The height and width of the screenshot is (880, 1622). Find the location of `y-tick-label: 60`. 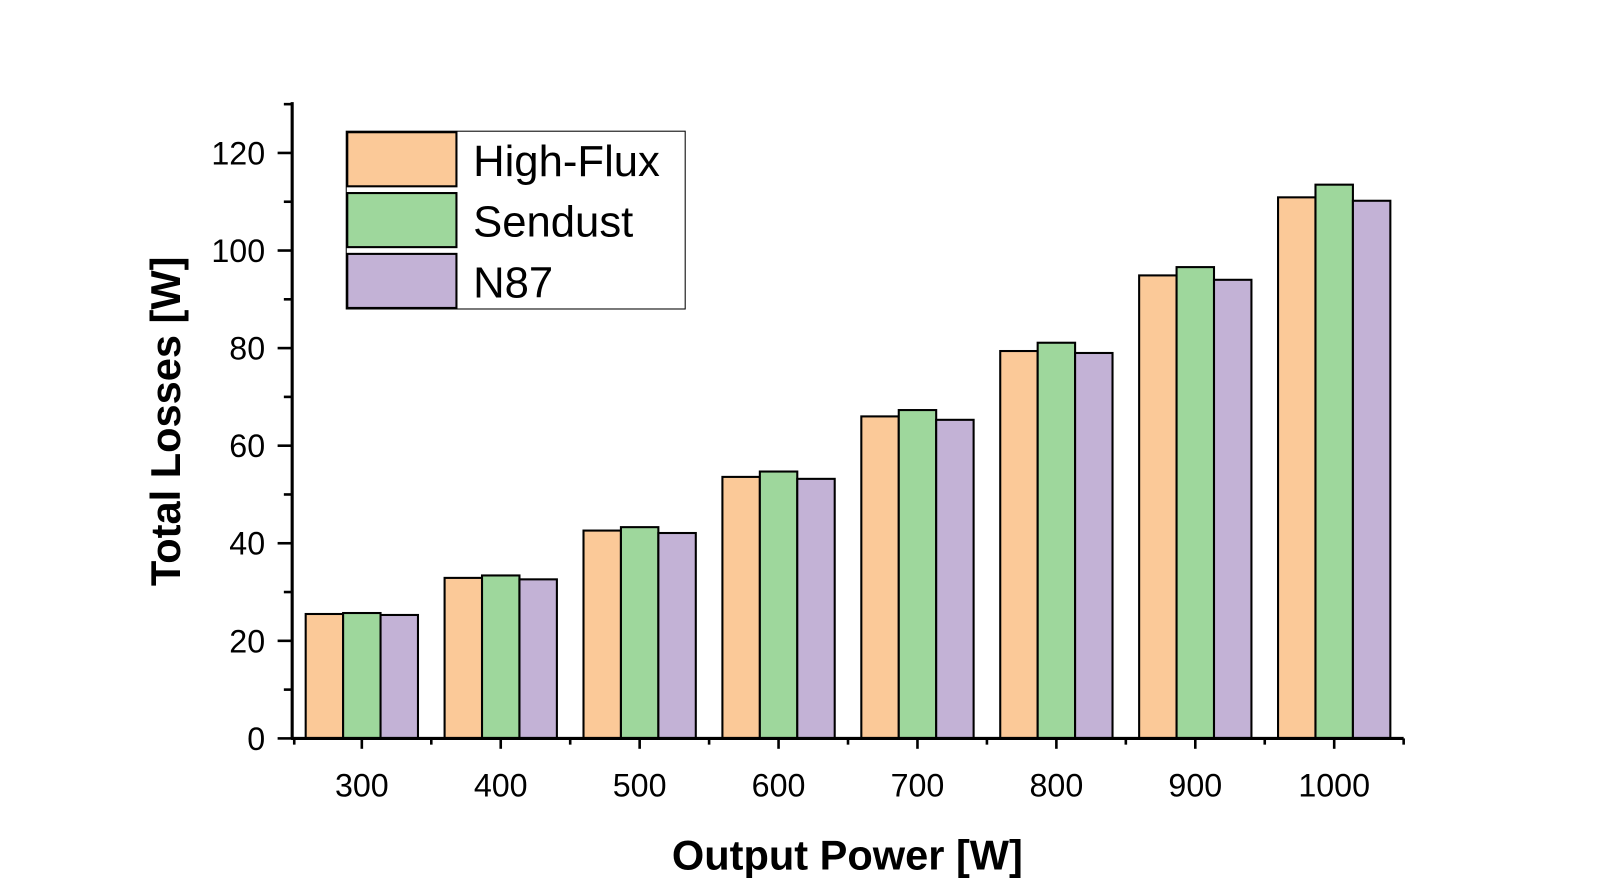

y-tick-label: 60 is located at coordinates (247, 446).